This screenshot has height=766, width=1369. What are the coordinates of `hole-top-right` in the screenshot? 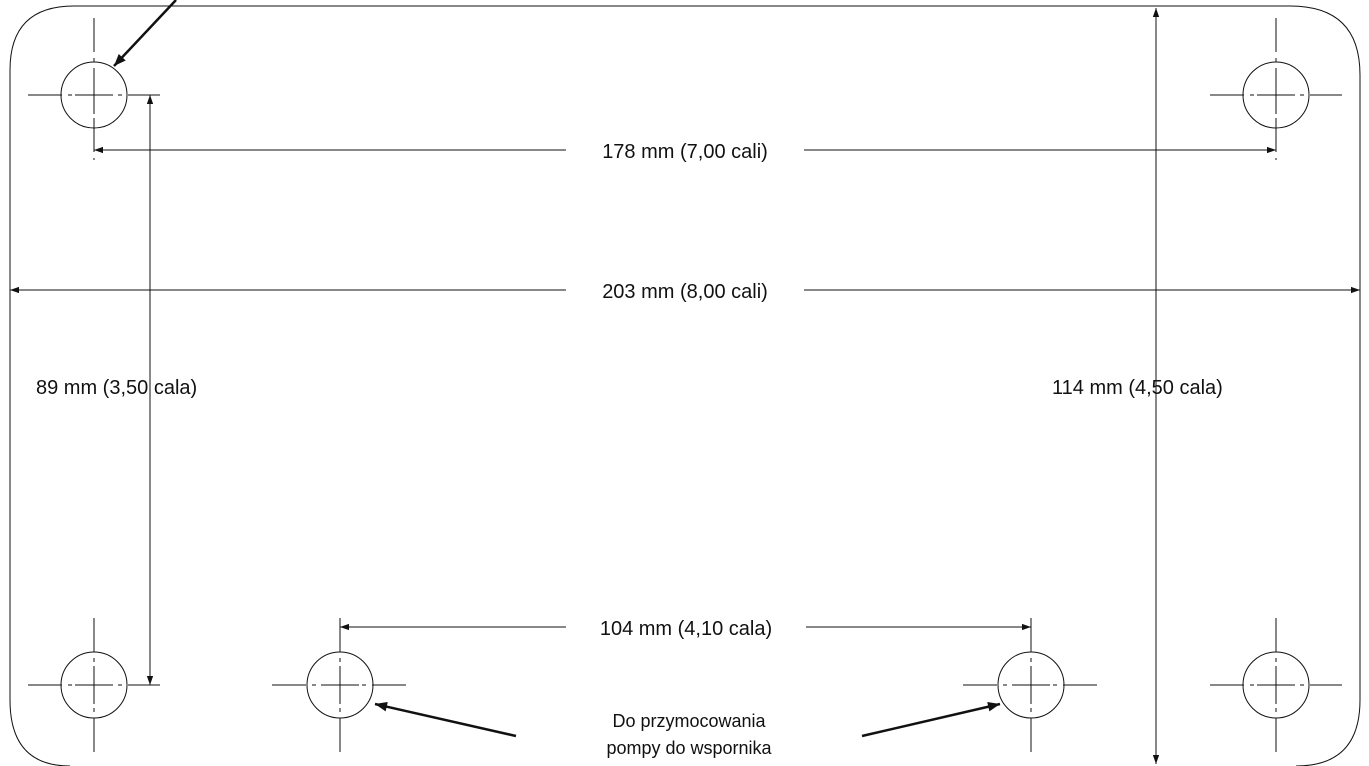 It's located at (1276, 89).